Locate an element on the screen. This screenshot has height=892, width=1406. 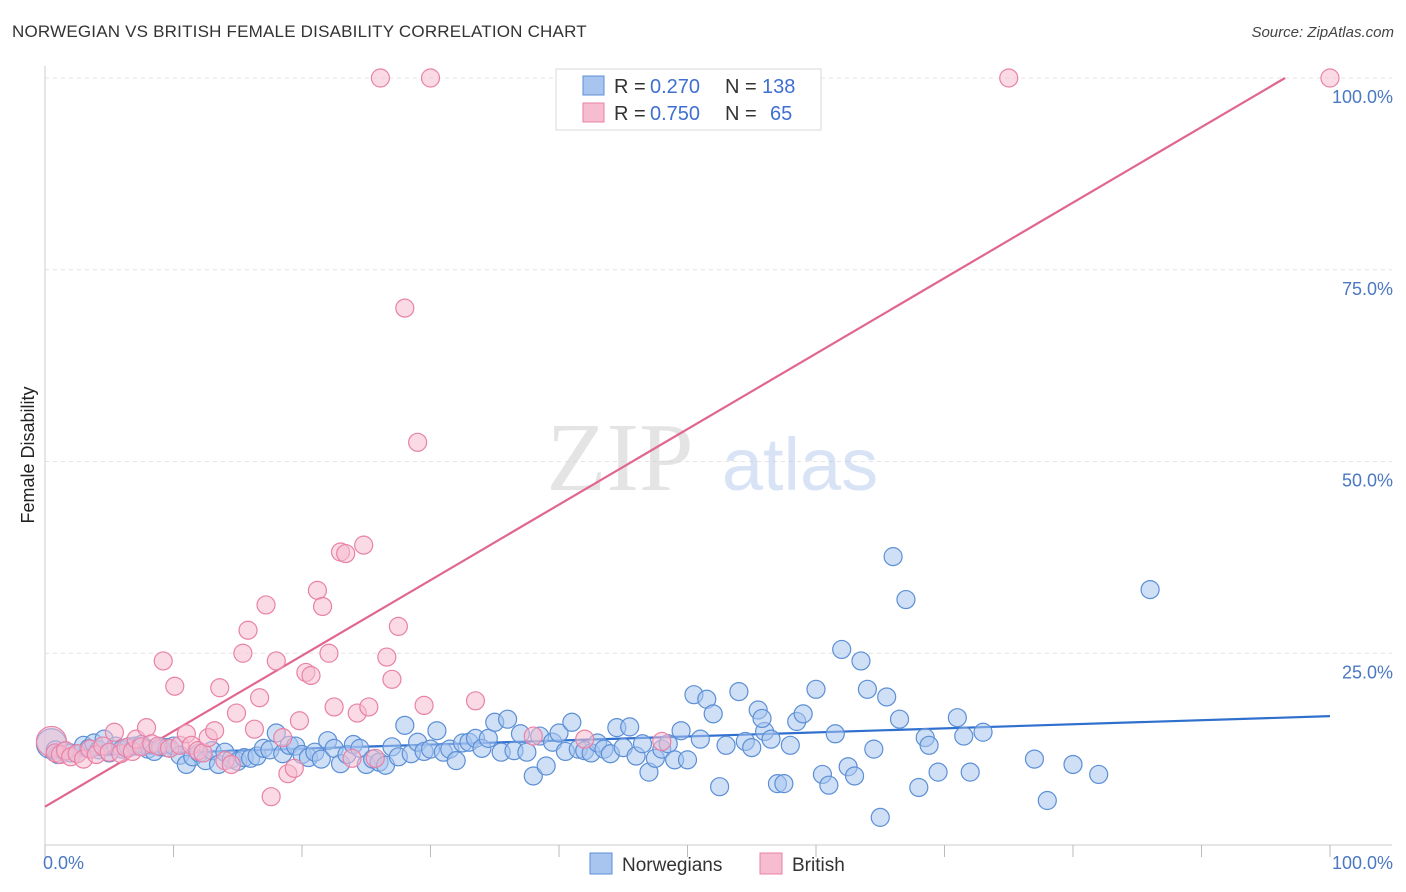
stats-legend: R = 0.270 N = 138 R = 0.750 N = 65 is located at coordinates (688, 99).